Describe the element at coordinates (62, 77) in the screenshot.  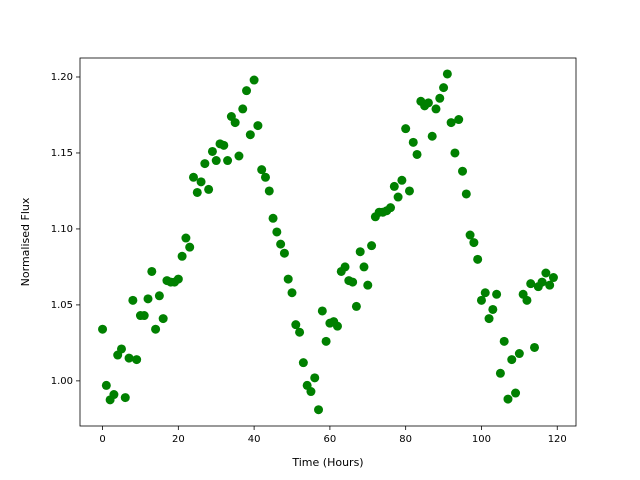
I see `y-tick-label: 1.20` at that location.